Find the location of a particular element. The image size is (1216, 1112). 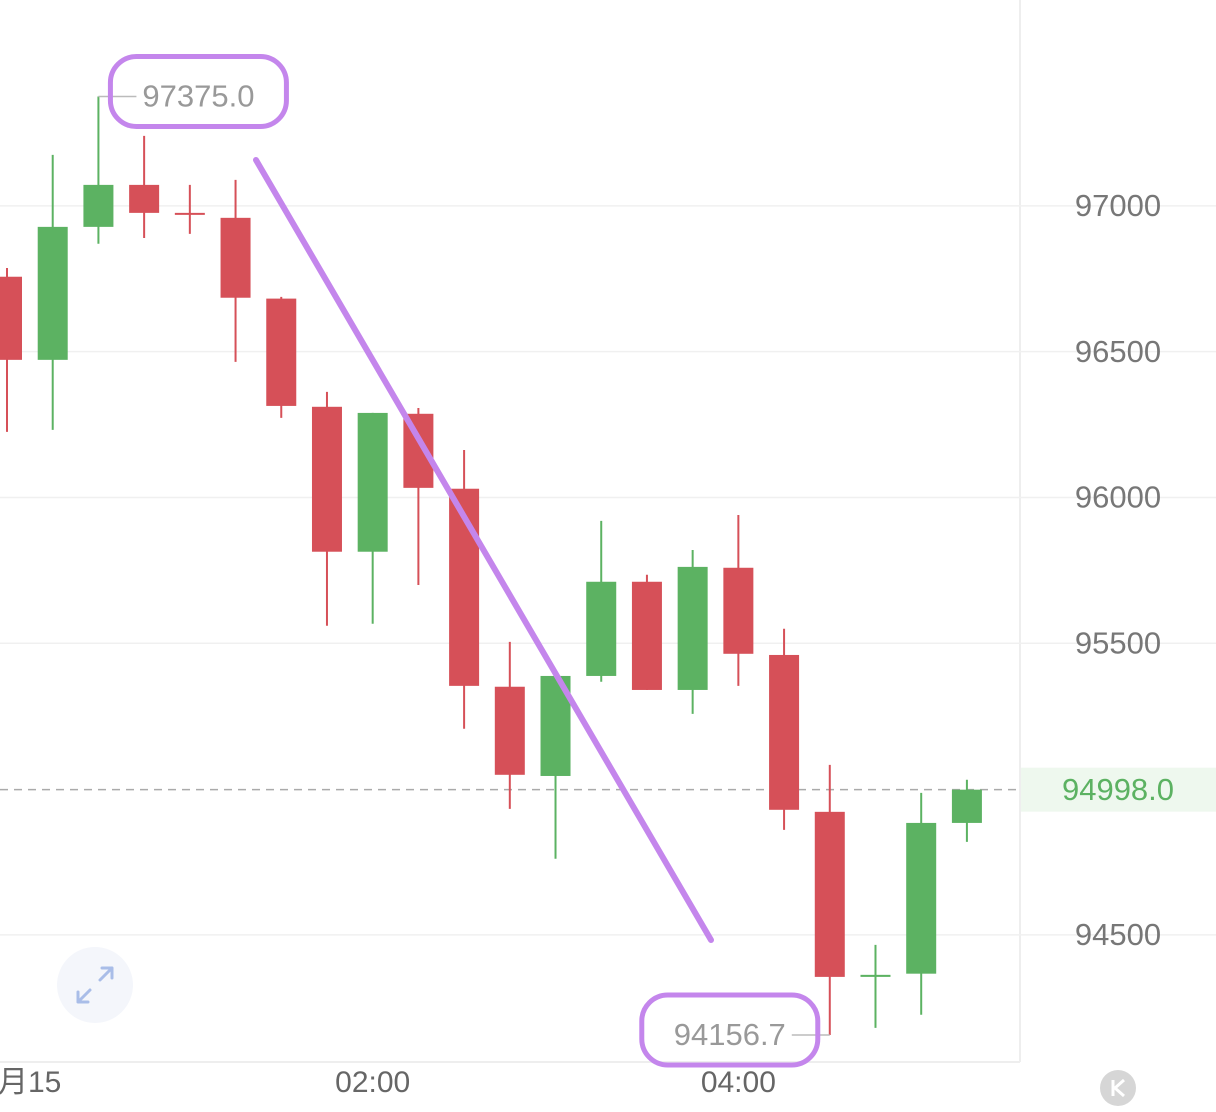

last-price-bg is located at coordinates (1118, 789).